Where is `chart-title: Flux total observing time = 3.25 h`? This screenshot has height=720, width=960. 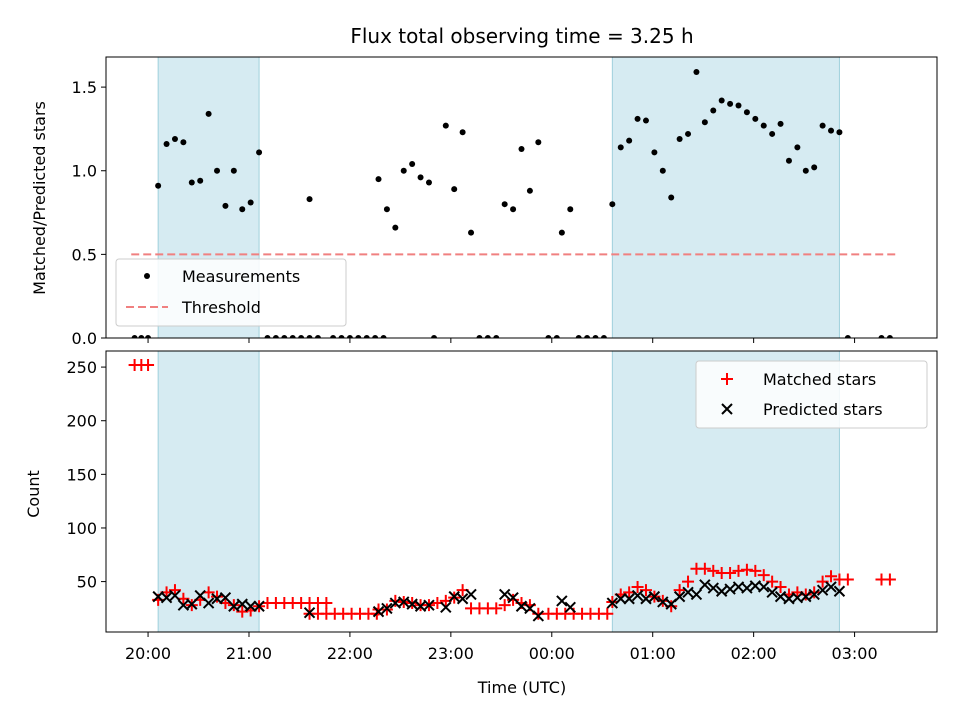
chart-title: Flux total observing time = 3.25 h is located at coordinates (521, 36).